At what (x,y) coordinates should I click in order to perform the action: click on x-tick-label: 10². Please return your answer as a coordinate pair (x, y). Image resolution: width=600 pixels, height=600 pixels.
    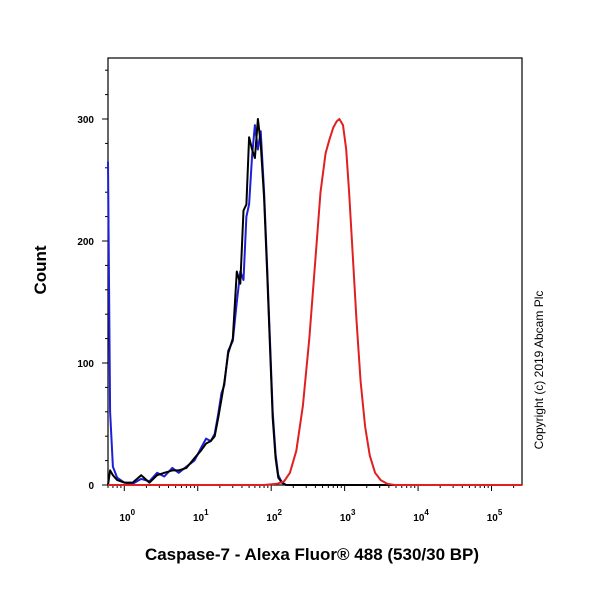
    Looking at the image, I should click on (274, 516).